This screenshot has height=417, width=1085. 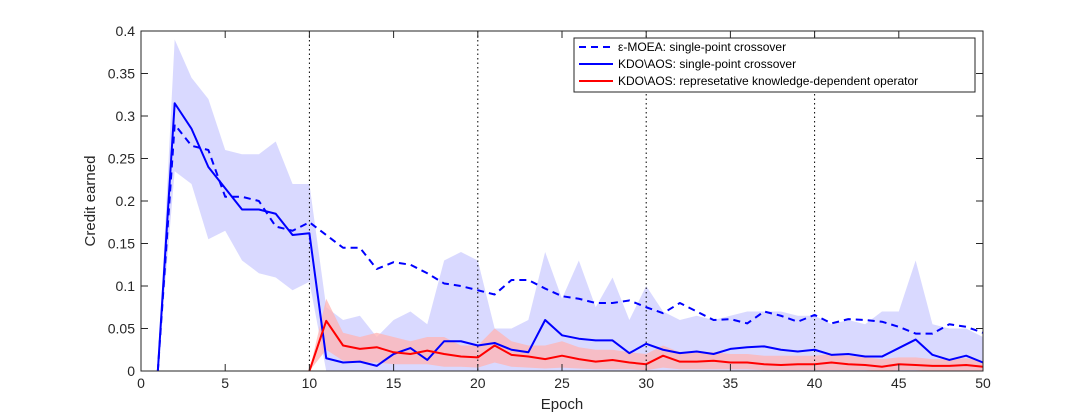 I want to click on x-tick-label: 10, so click(x=310, y=383).